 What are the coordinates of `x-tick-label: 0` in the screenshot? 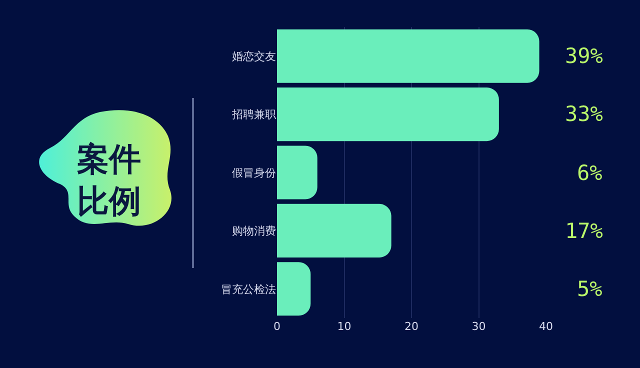 It's located at (277, 326).